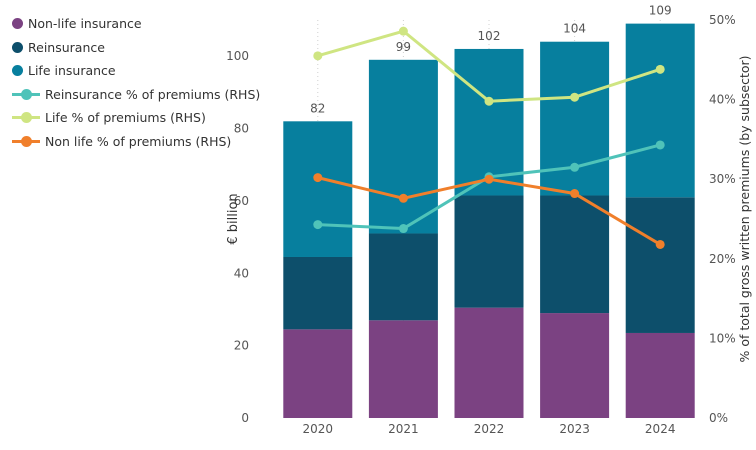  Describe the element at coordinates (403, 47) in the screenshot. I see `bar-total-label: 99` at that location.